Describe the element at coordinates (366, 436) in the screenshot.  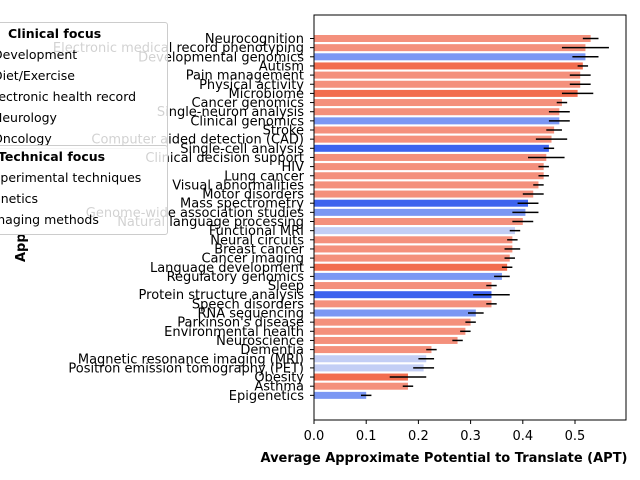
I see `x-tick-label: 0.1` at that location.